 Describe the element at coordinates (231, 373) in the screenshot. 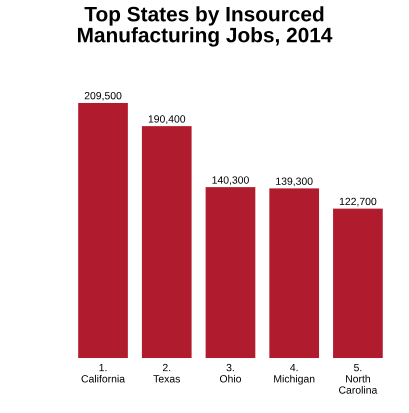

I see `x-tick-label: 3. Ohio` at that location.